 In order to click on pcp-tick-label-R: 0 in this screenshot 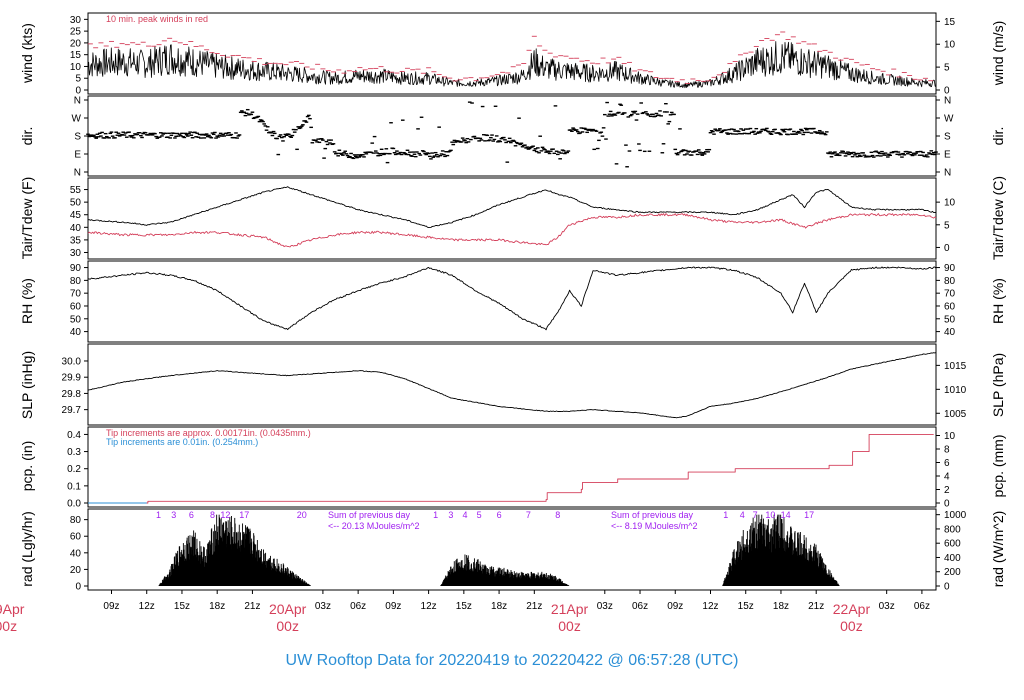, I will do `click(947, 504)`.